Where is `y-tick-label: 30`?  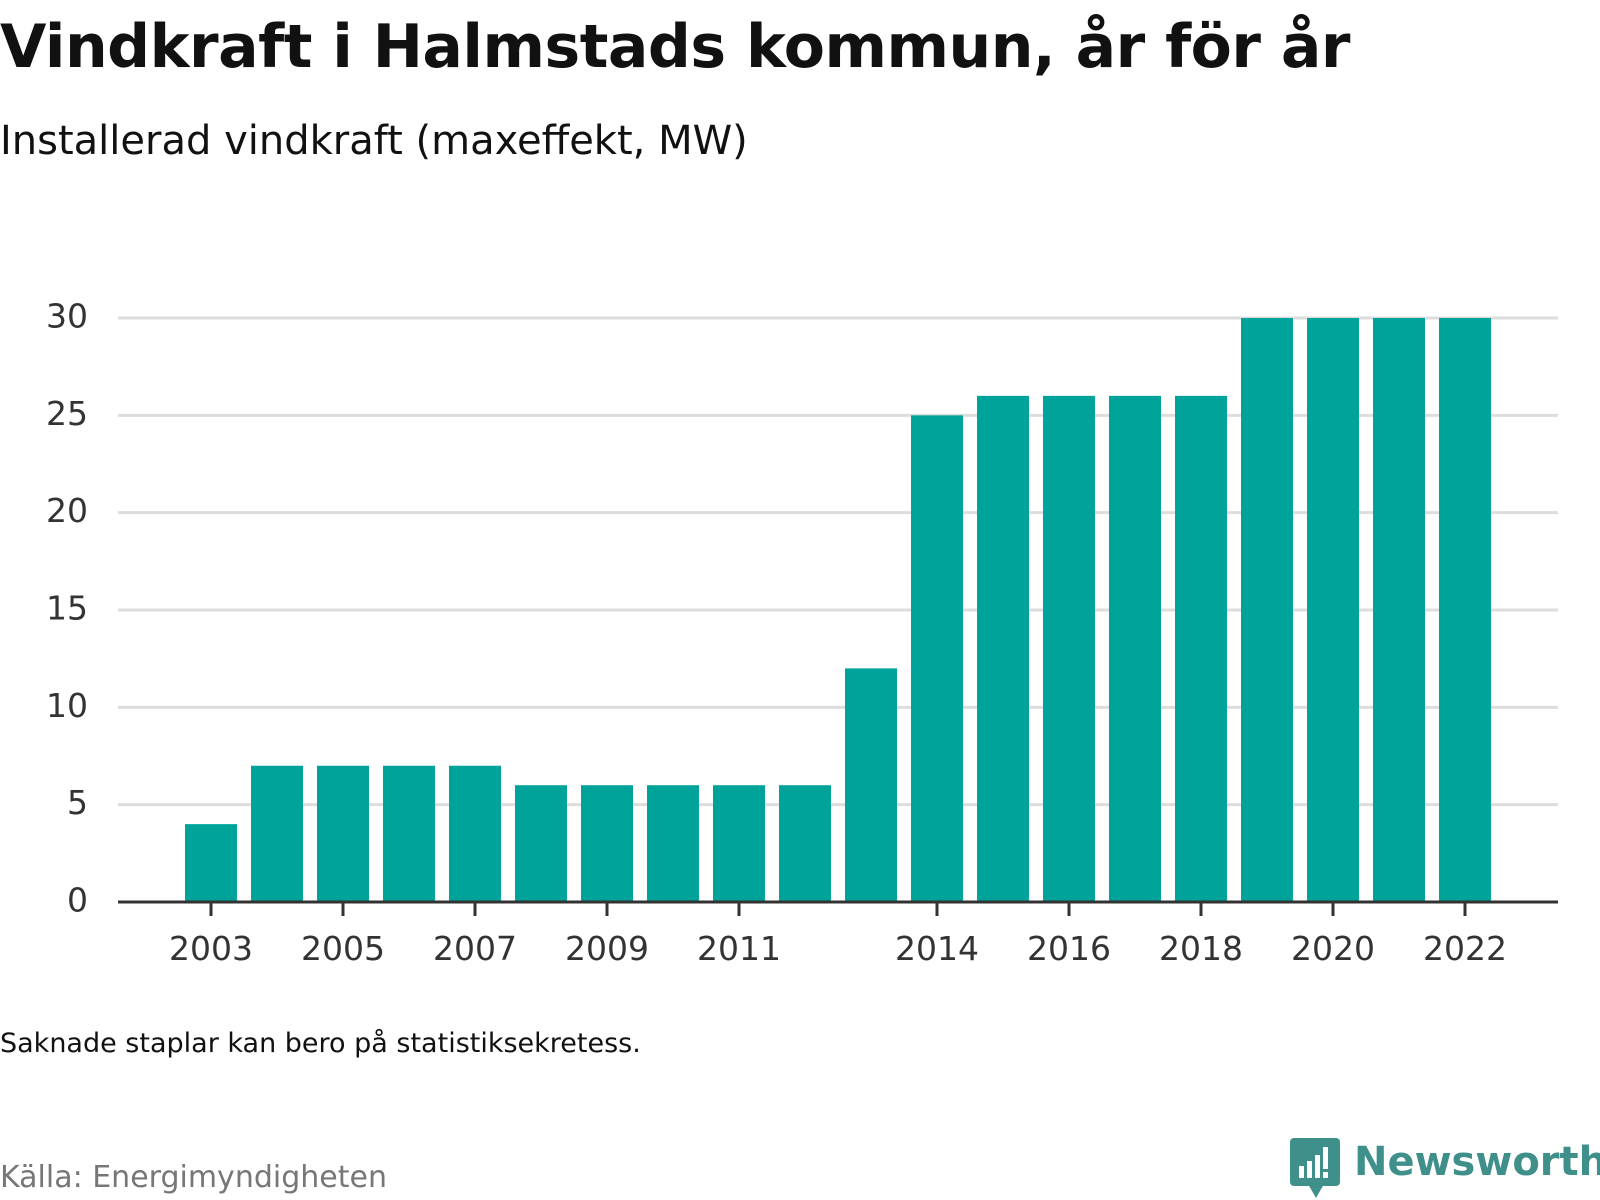 y-tick-label: 30 is located at coordinates (67, 316).